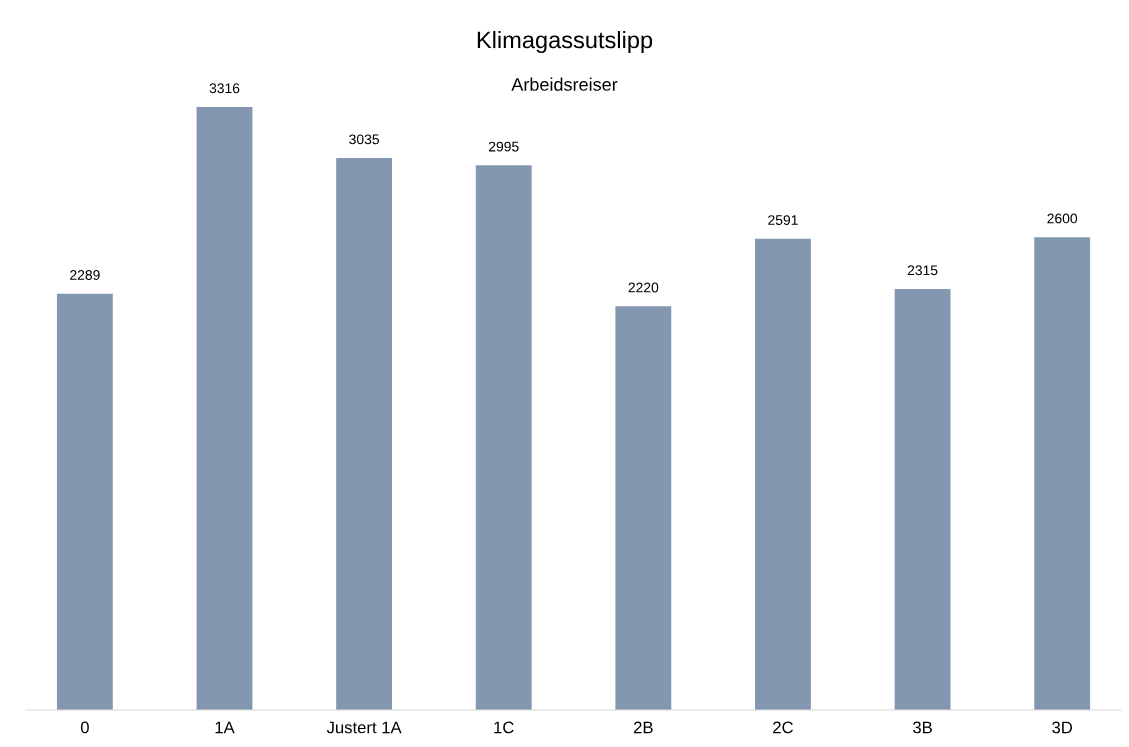 The image size is (1129, 747). I want to click on x-tick-label: Justert 1A, so click(364, 727).